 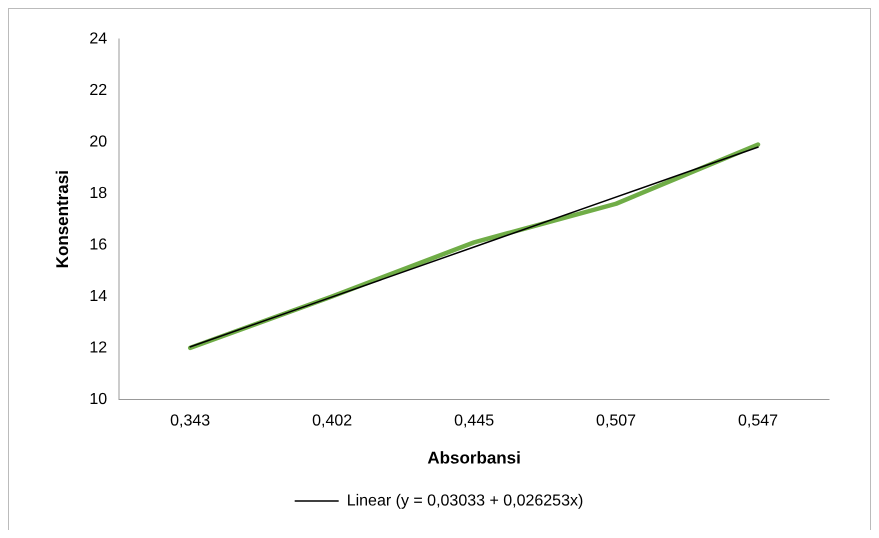 What do you see at coordinates (616, 421) in the screenshot?
I see `x-tick-label: 0,507` at bounding box center [616, 421].